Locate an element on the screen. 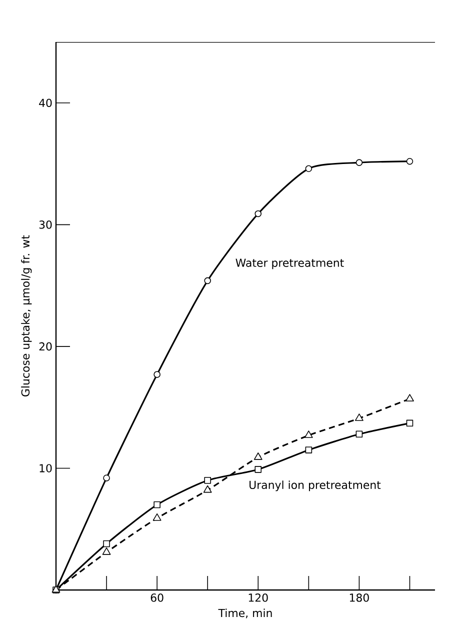 The width and height of the screenshot is (449, 633). x-axis-title: Time, min is located at coordinates (245, 613).